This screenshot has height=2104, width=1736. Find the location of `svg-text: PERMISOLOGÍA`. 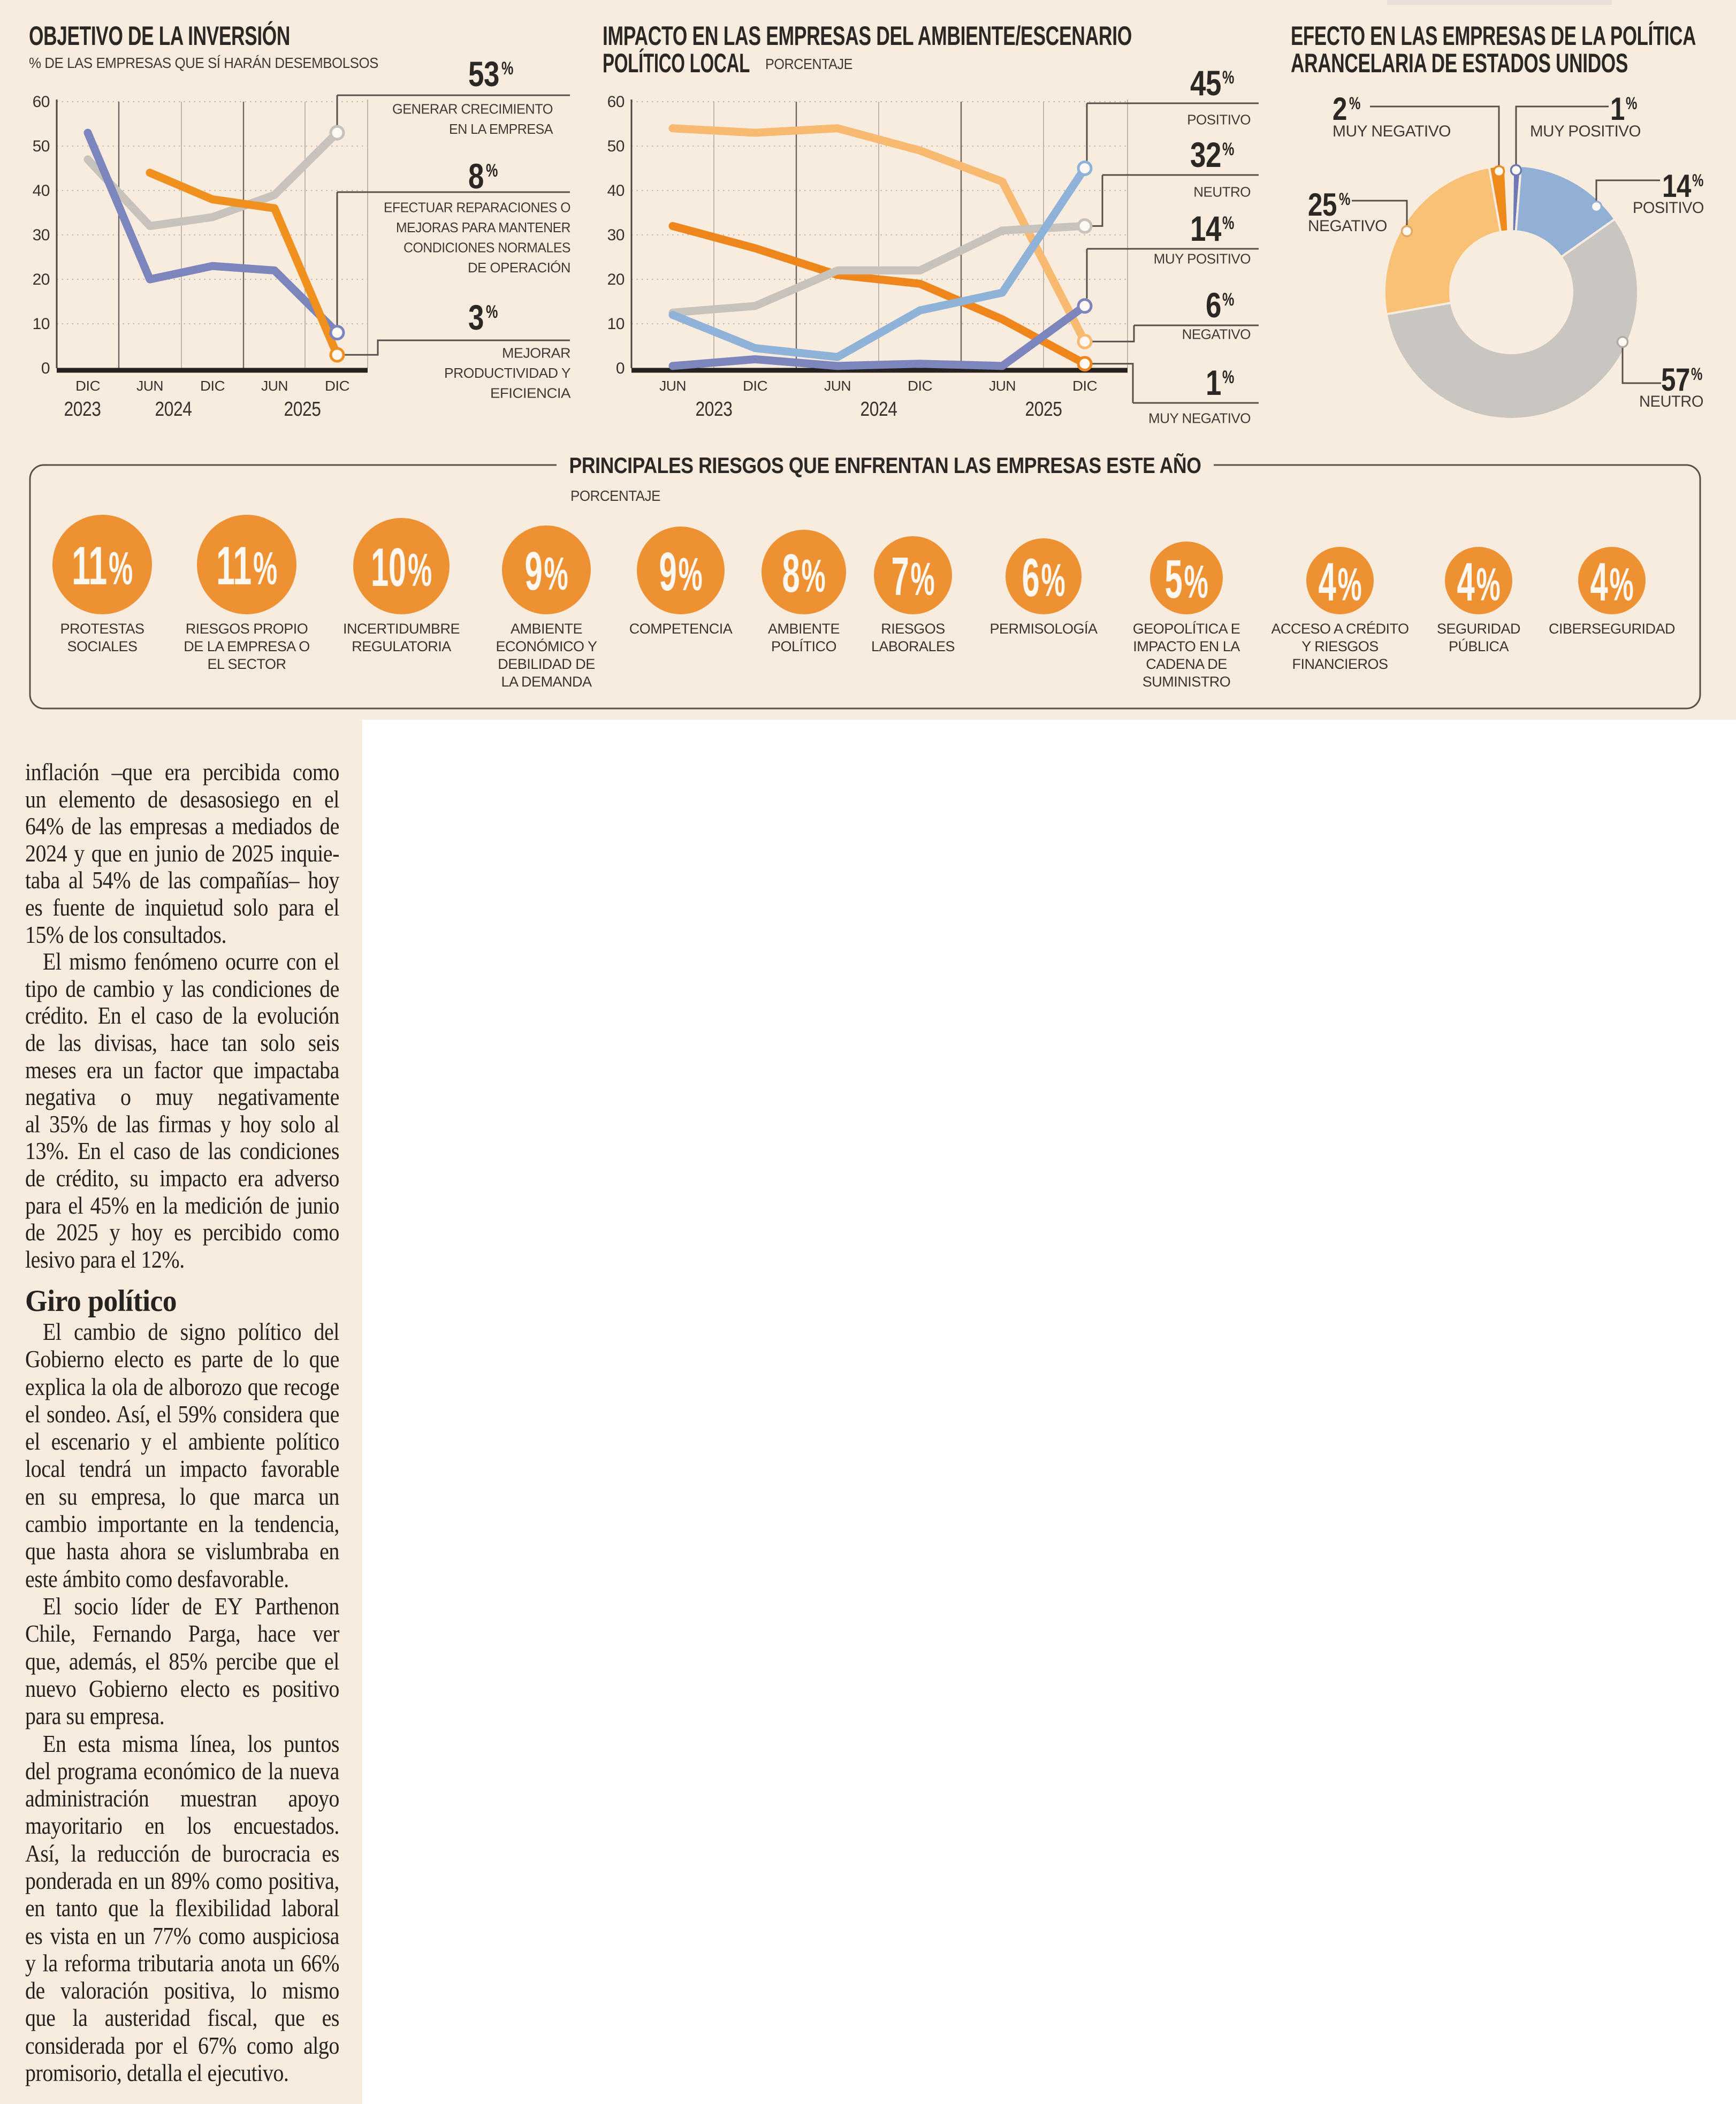

svg-text: PERMISOLOGÍA is located at coordinates (1043, 629).